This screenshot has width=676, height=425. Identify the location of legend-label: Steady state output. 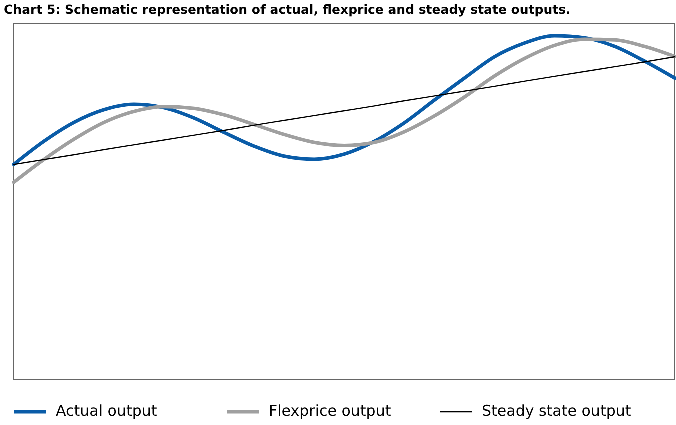
(557, 411).